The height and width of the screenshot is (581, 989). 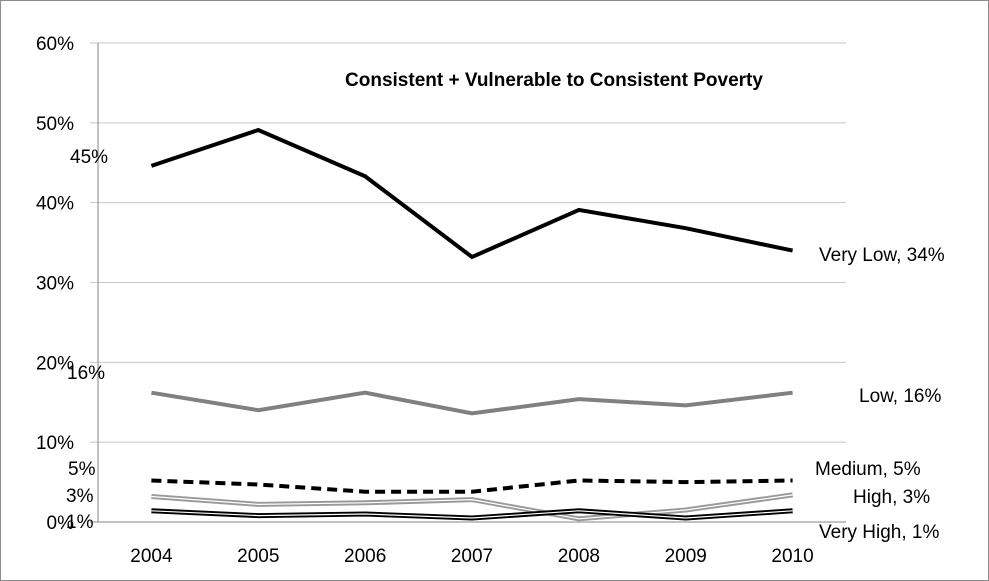 I want to click on x-tick-label: 2006, so click(x=365, y=556).